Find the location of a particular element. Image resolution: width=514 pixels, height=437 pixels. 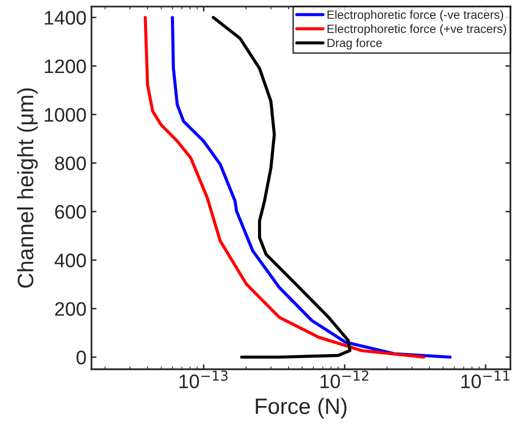

text: Electrophoretic force (-ve tracers) is located at coordinates (416, 16).